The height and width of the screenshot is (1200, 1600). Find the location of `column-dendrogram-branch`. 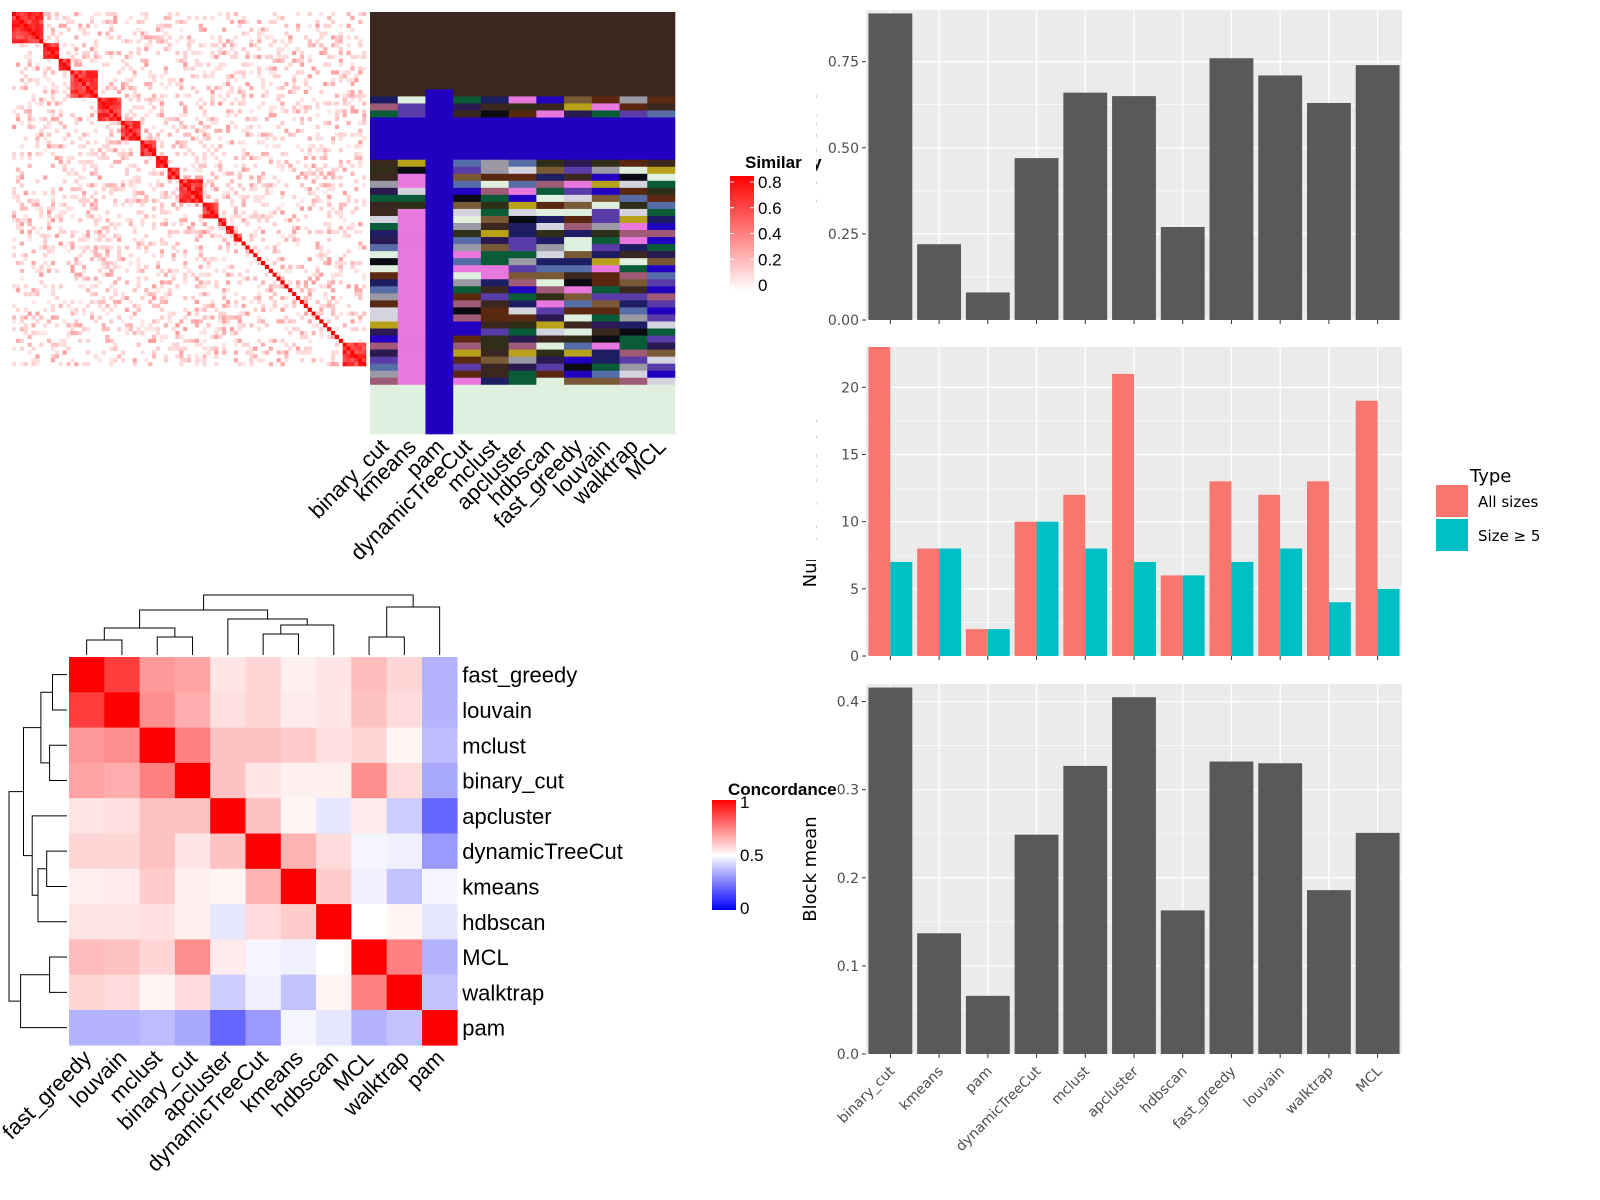

column-dendrogram-branch is located at coordinates (280, 644).